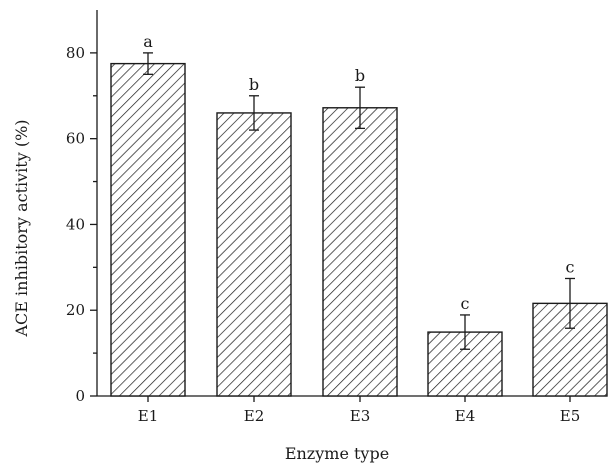 The image size is (609, 466). I want to click on x-tick-label: E5, so click(570, 416).